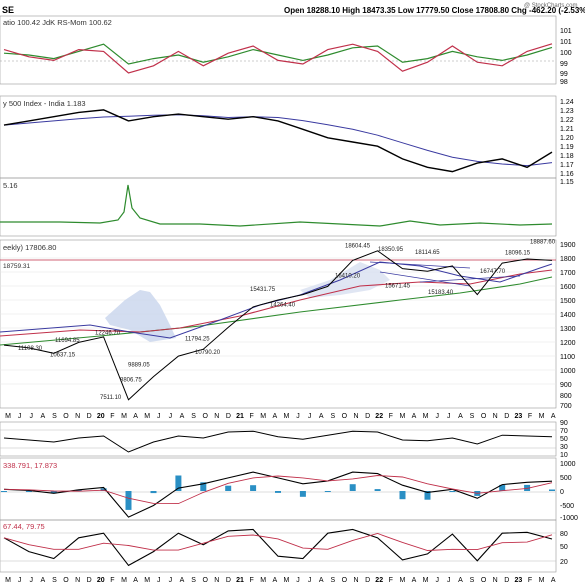 The height and width of the screenshot is (585, 585). I want to click on rs-tick: 1.15, so click(567, 182).